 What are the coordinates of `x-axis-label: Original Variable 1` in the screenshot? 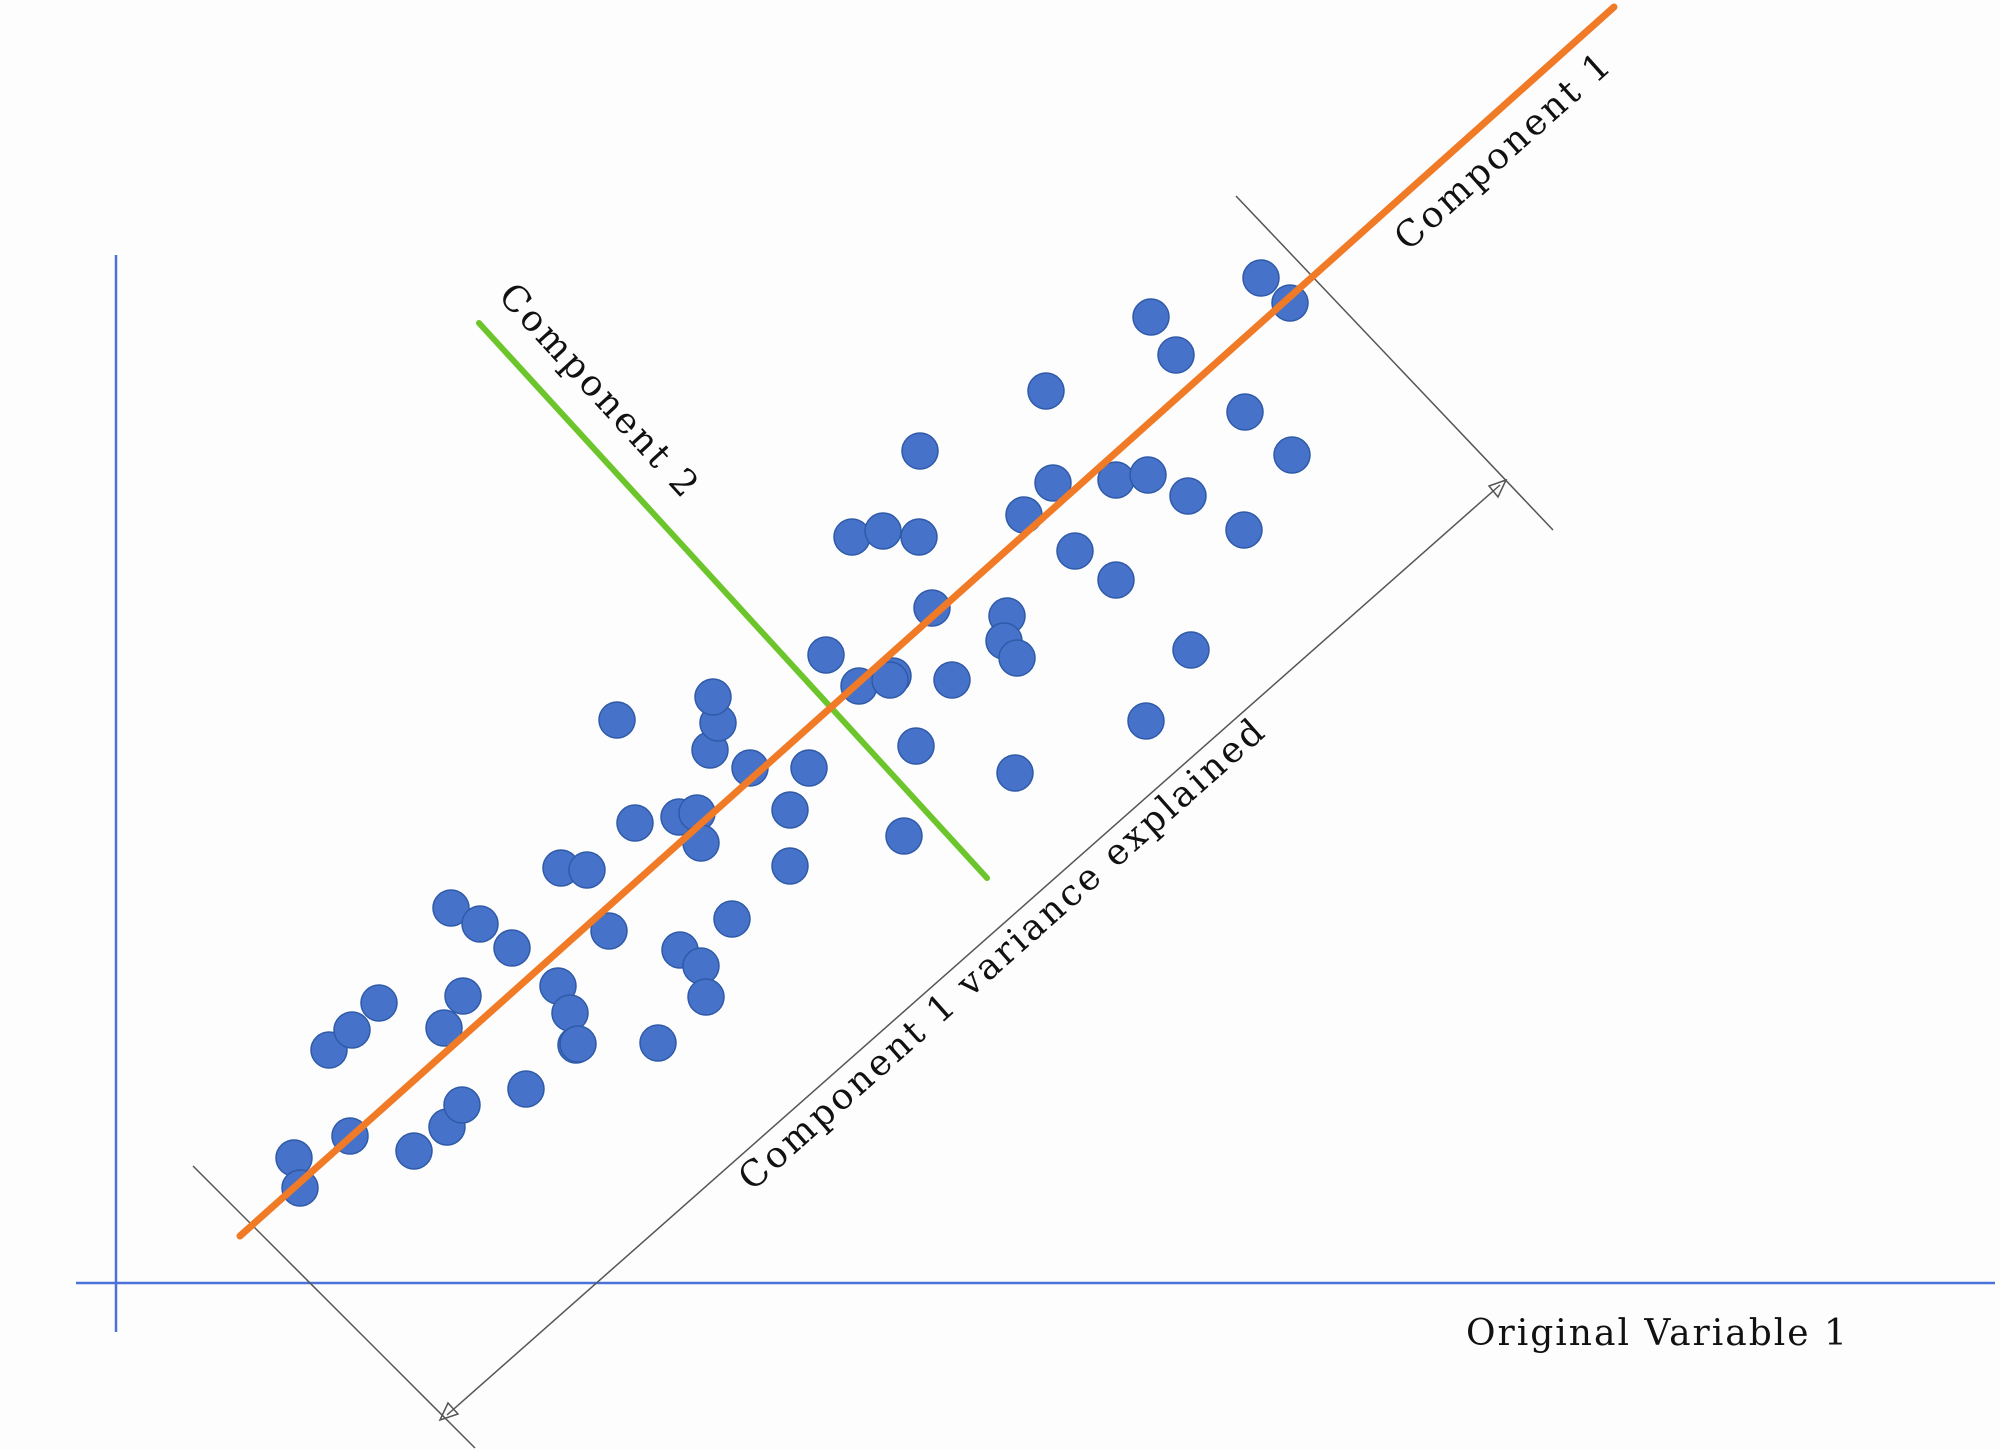 It's located at (1657, 1333).